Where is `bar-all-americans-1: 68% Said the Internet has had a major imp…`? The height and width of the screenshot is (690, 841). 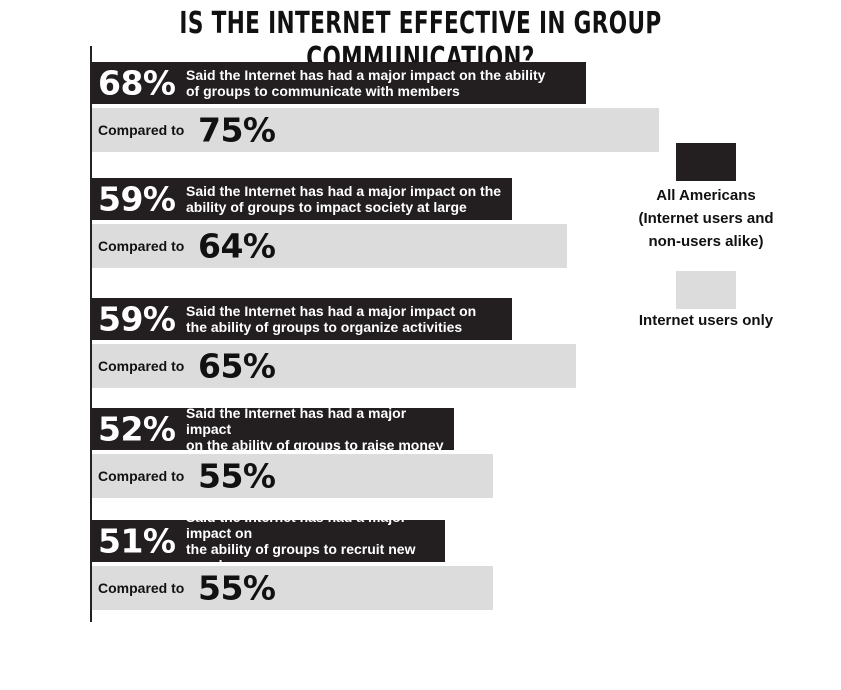 bar-all-americans-1: 68% Said the Internet has had a major imp… is located at coordinates (339, 83).